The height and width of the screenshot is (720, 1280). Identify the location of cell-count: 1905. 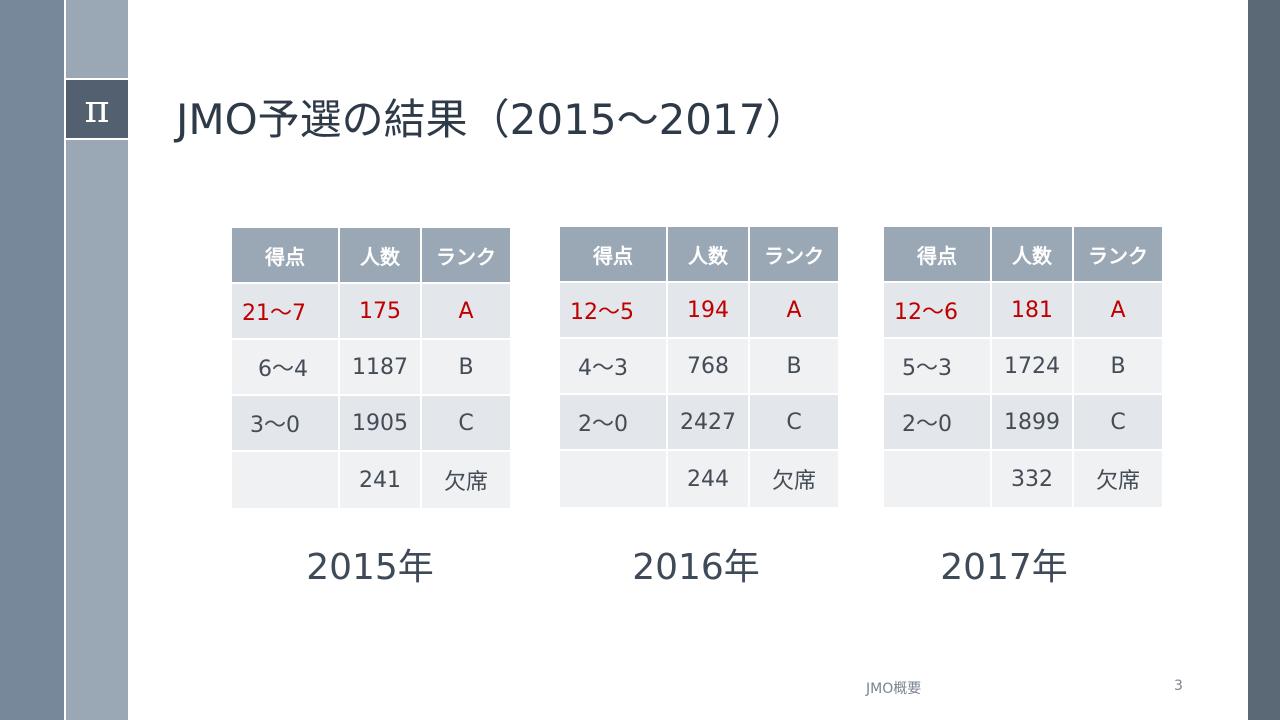
(381, 424).